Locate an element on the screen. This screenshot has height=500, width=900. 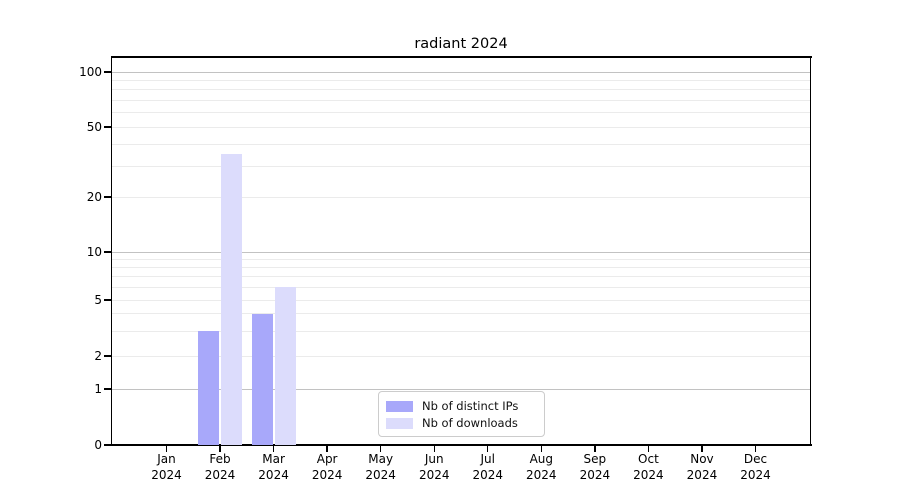
bar-nb-of-distinct-ips-feb-2024 is located at coordinates (209, 388).